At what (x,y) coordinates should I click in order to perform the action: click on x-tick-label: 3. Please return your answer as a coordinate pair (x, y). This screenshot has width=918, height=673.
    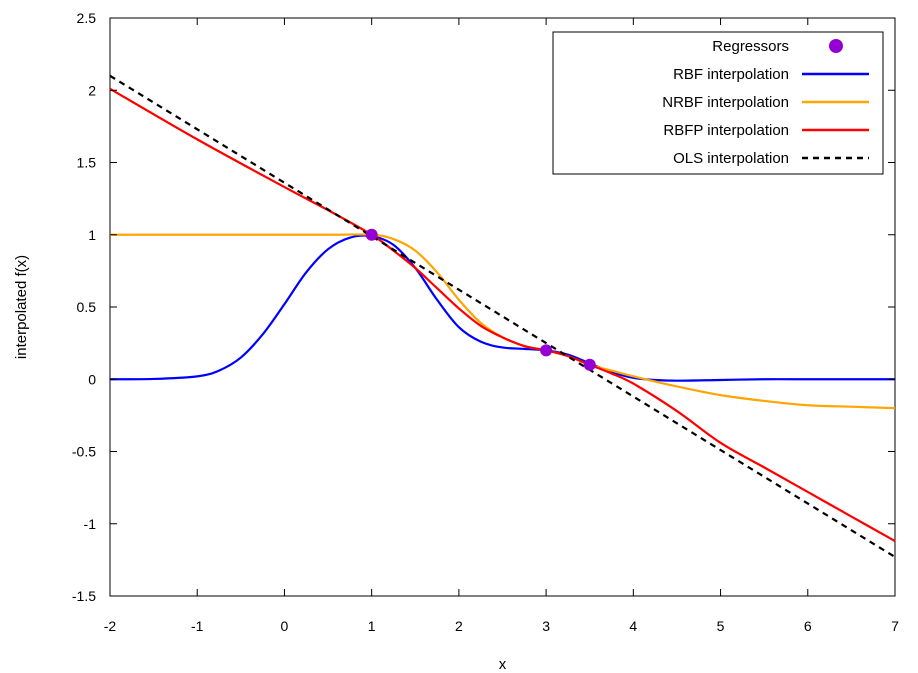
    Looking at the image, I should click on (546, 626).